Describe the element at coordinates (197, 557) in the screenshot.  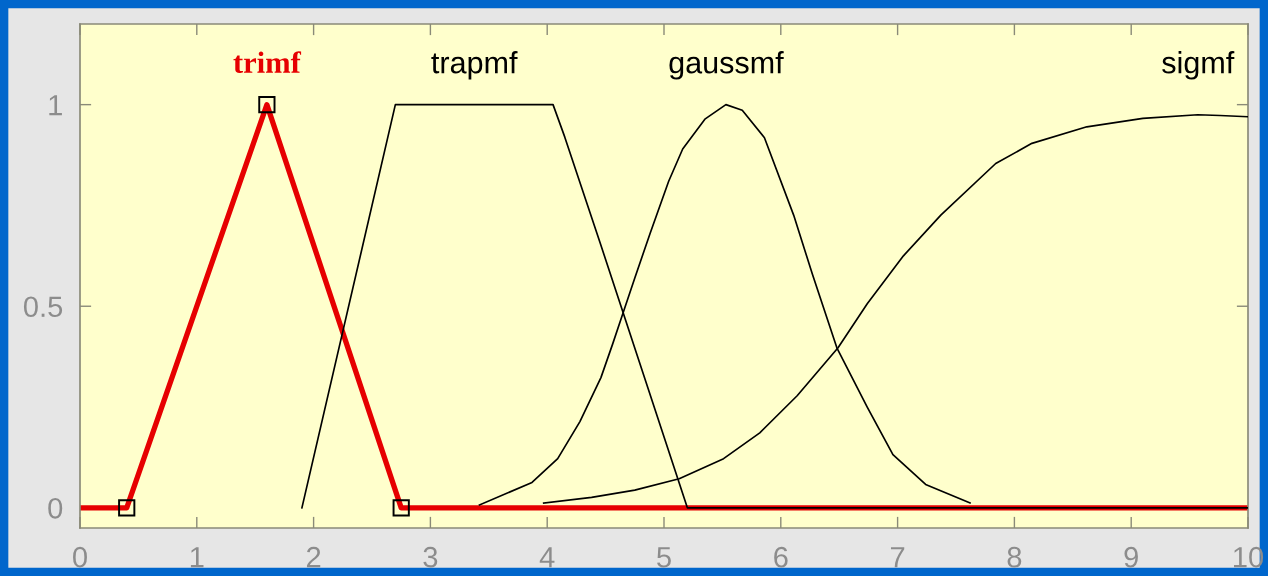
I see `x-tick-label: 1` at that location.